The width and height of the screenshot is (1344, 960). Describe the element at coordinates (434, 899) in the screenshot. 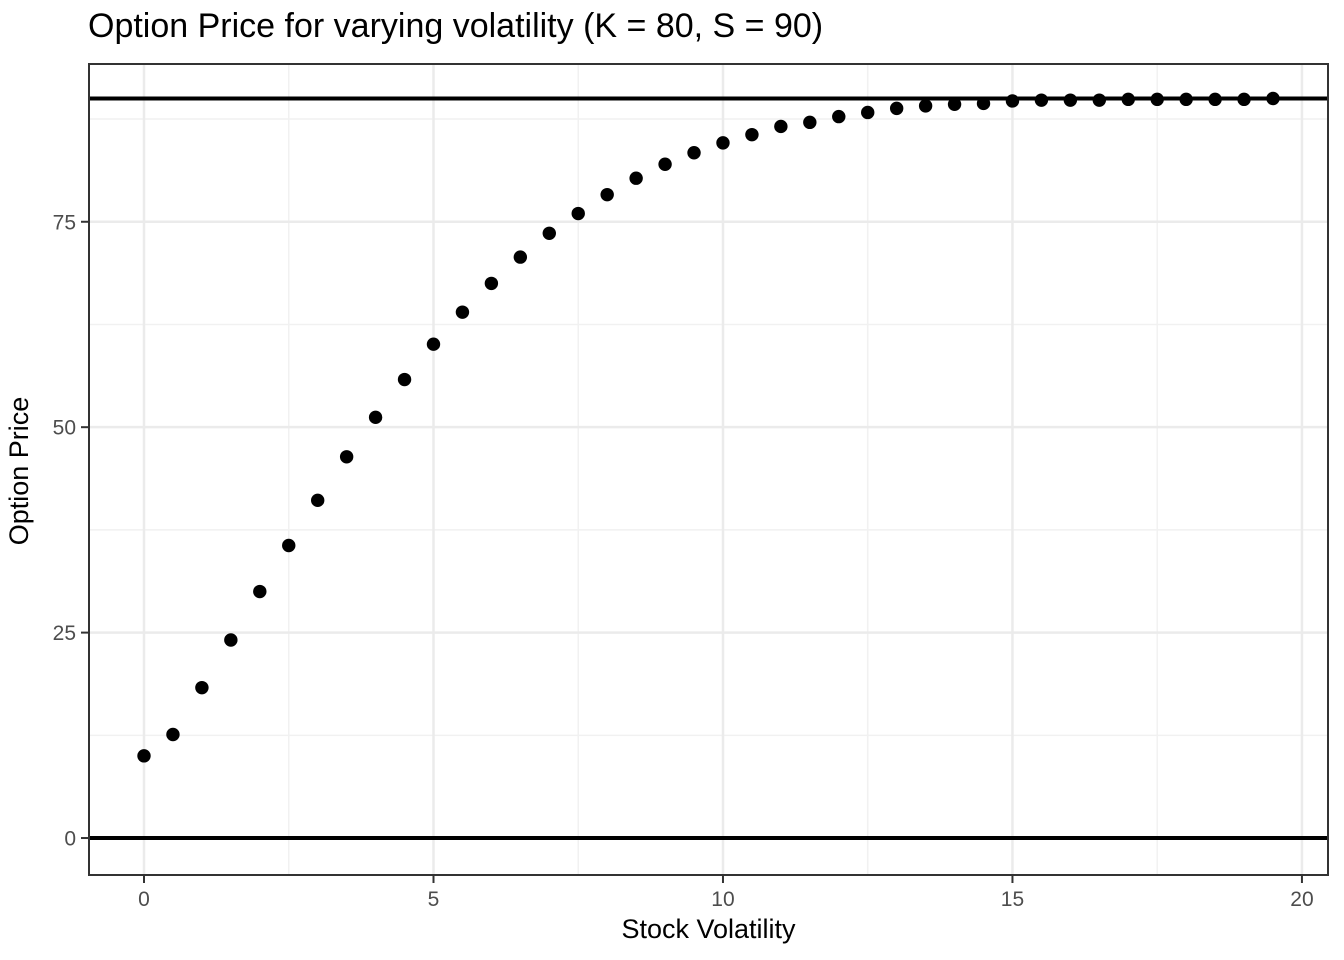

I see `x-tick-label: 5` at that location.